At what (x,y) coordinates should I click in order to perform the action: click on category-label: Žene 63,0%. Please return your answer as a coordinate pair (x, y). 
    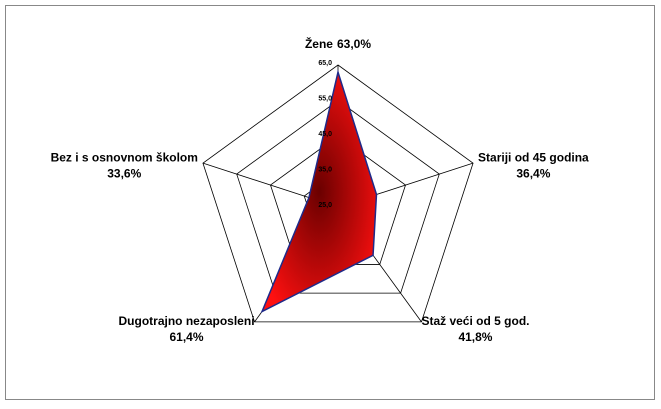
    Looking at the image, I should click on (338, 43).